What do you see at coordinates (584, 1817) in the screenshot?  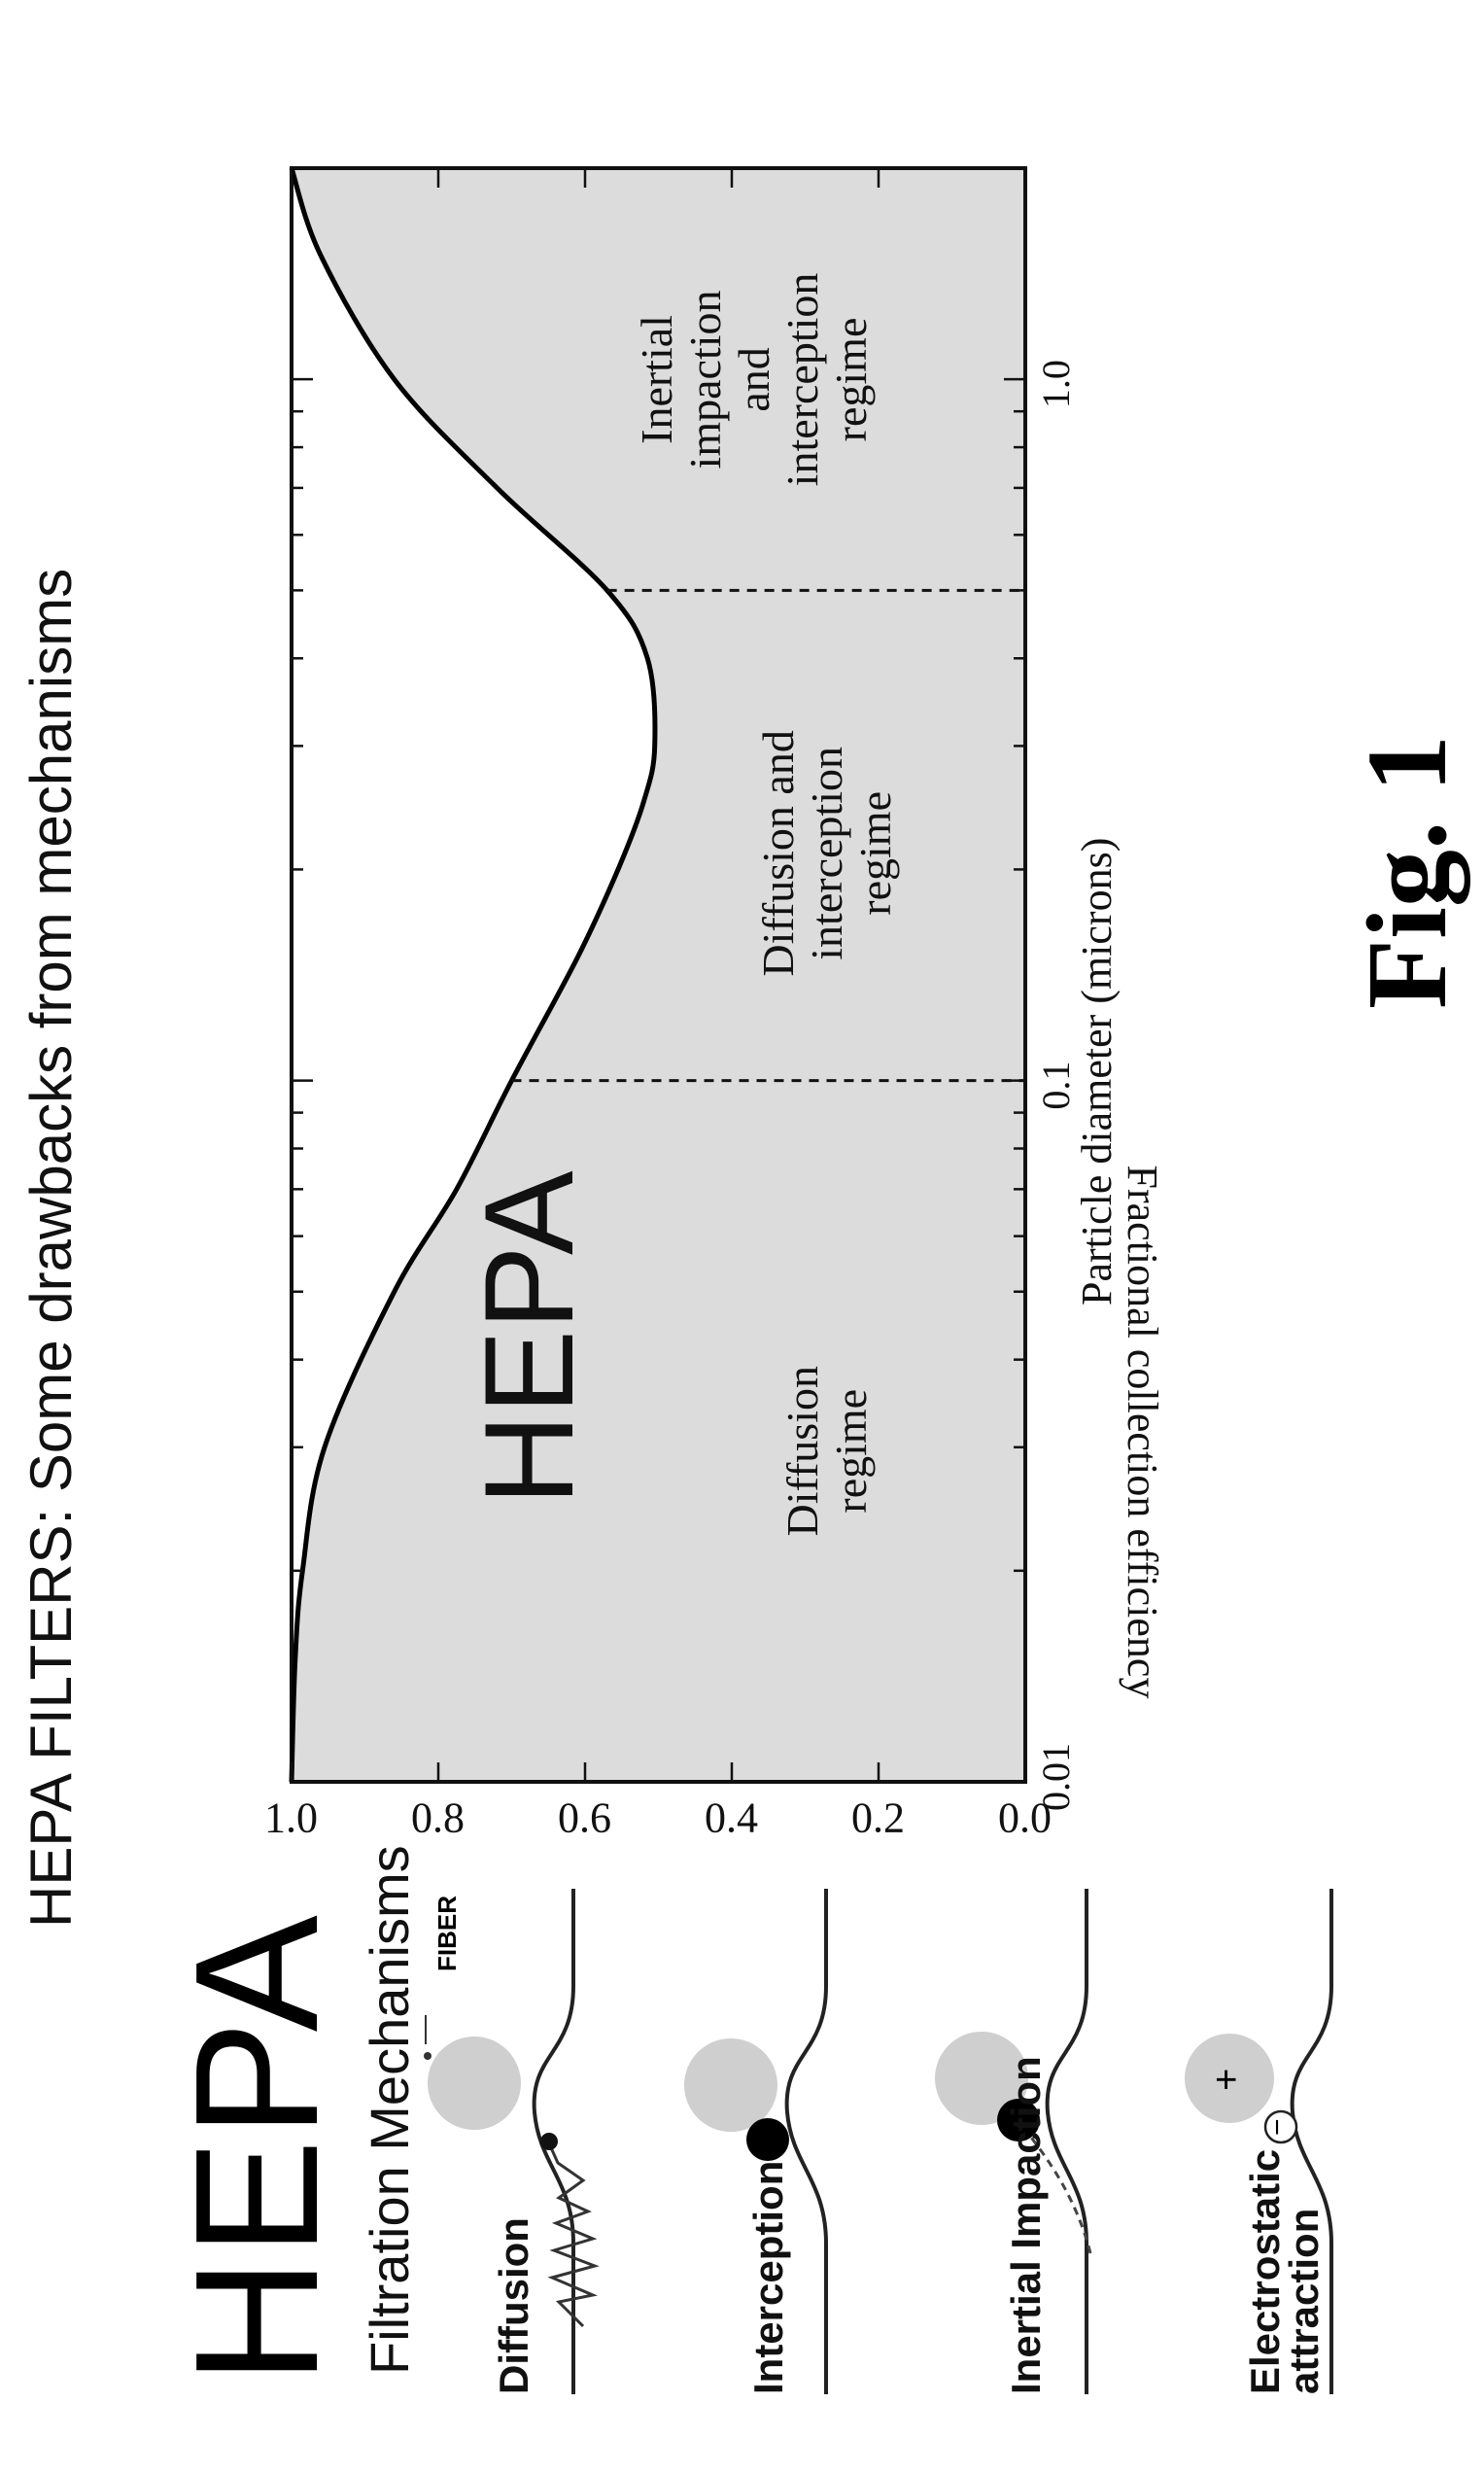 I see `y-tick-label: 0.6` at bounding box center [584, 1817].